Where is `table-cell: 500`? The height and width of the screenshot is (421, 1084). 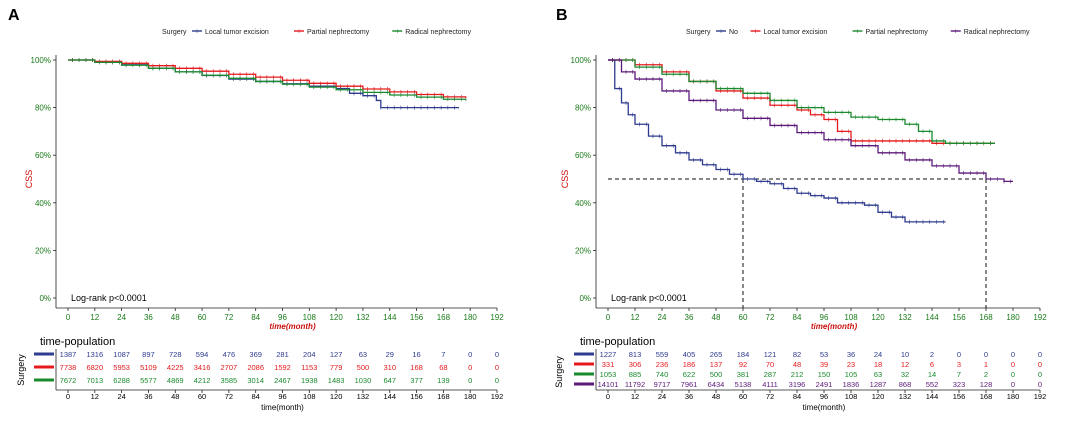
table-cell: 500 is located at coordinates (363, 367).